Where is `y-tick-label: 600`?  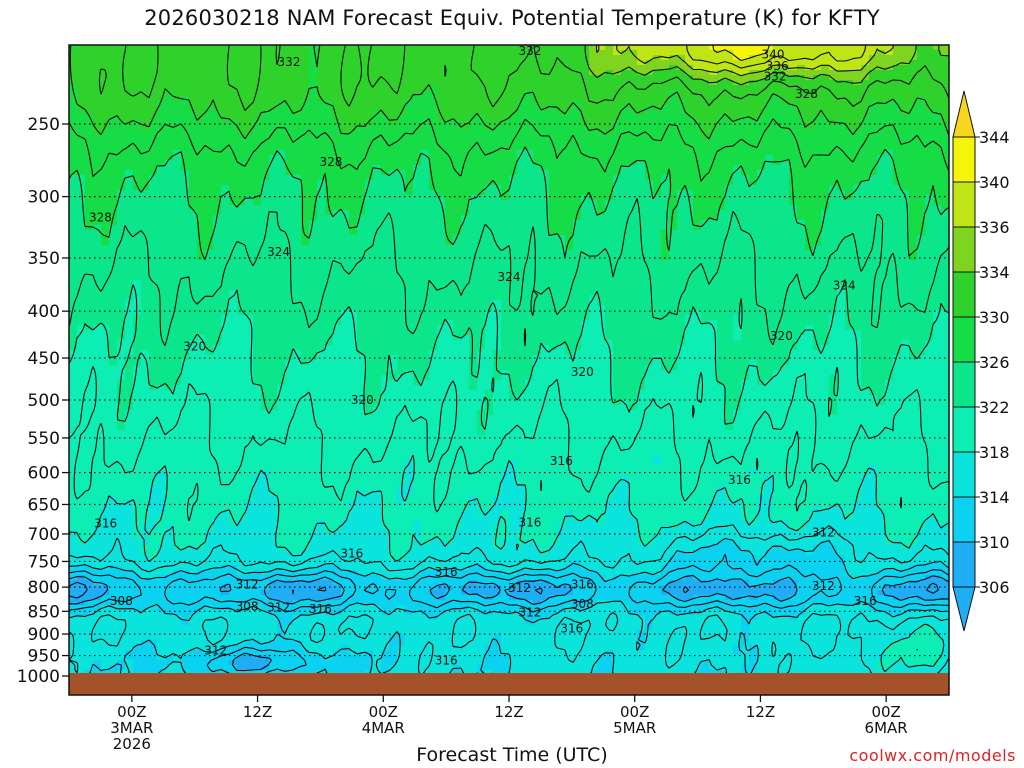
y-tick-label: 600 is located at coordinates (44, 474).